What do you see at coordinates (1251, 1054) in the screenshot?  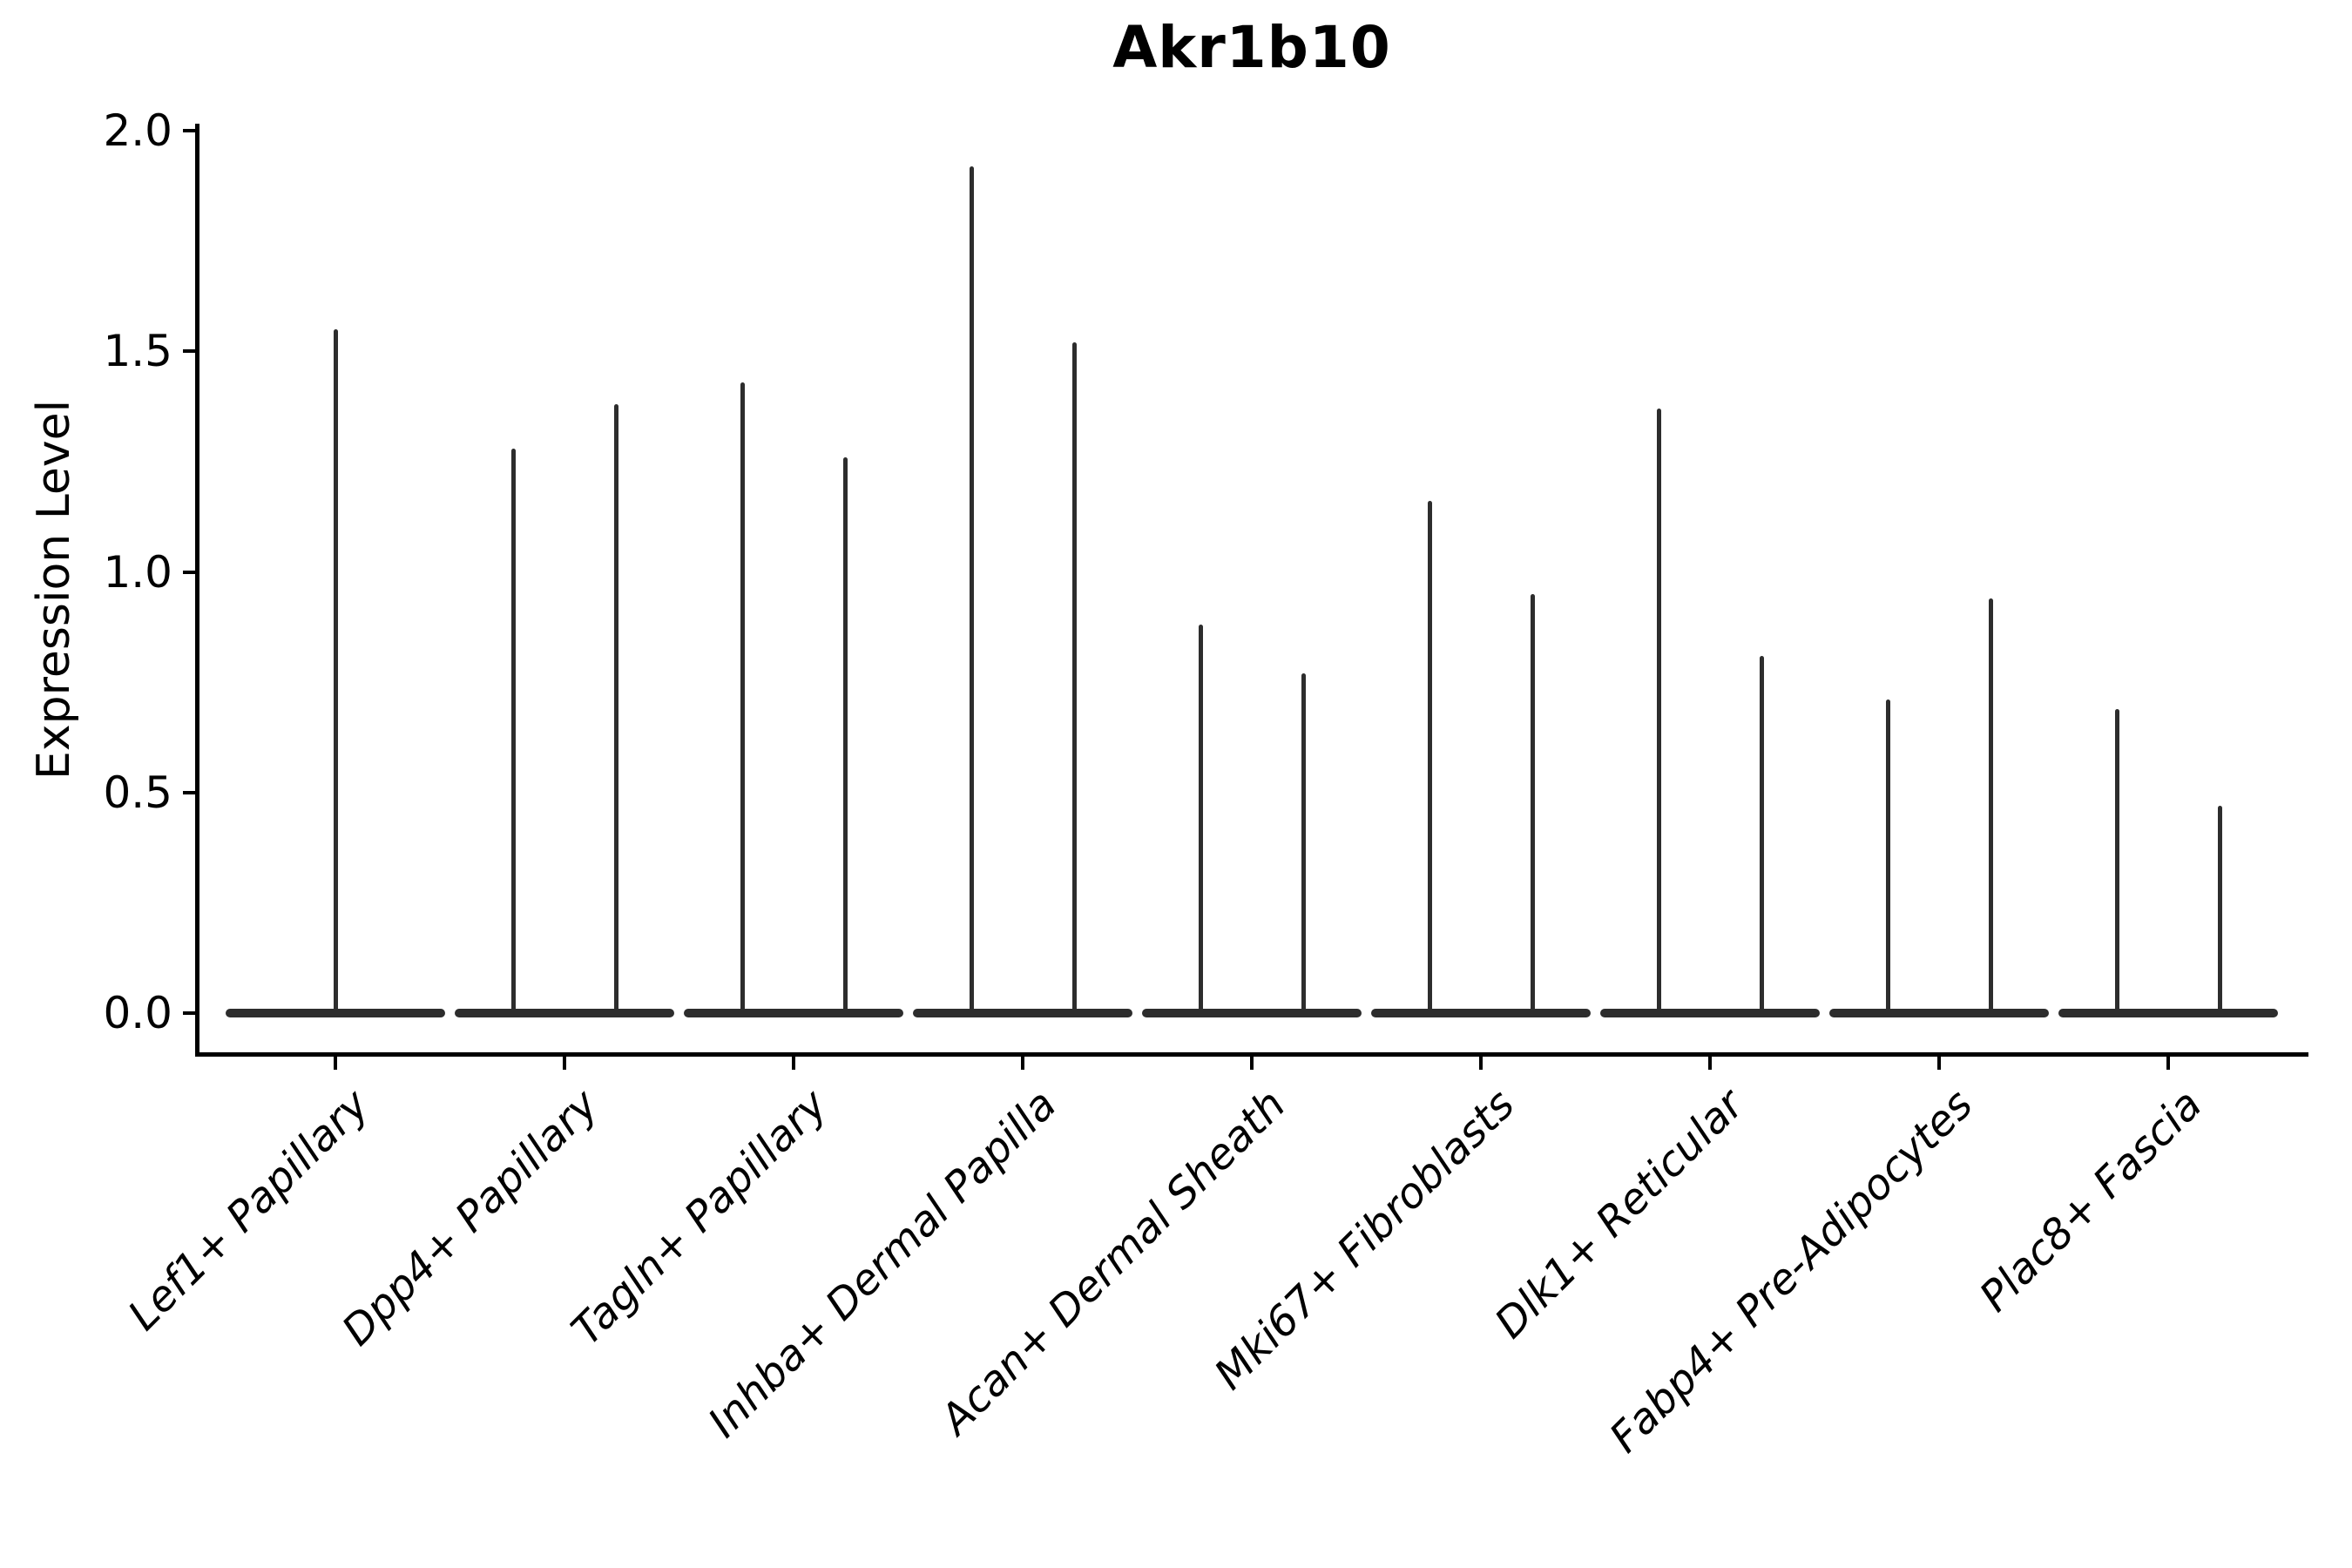 I see `x-axis-spine` at bounding box center [1251, 1054].